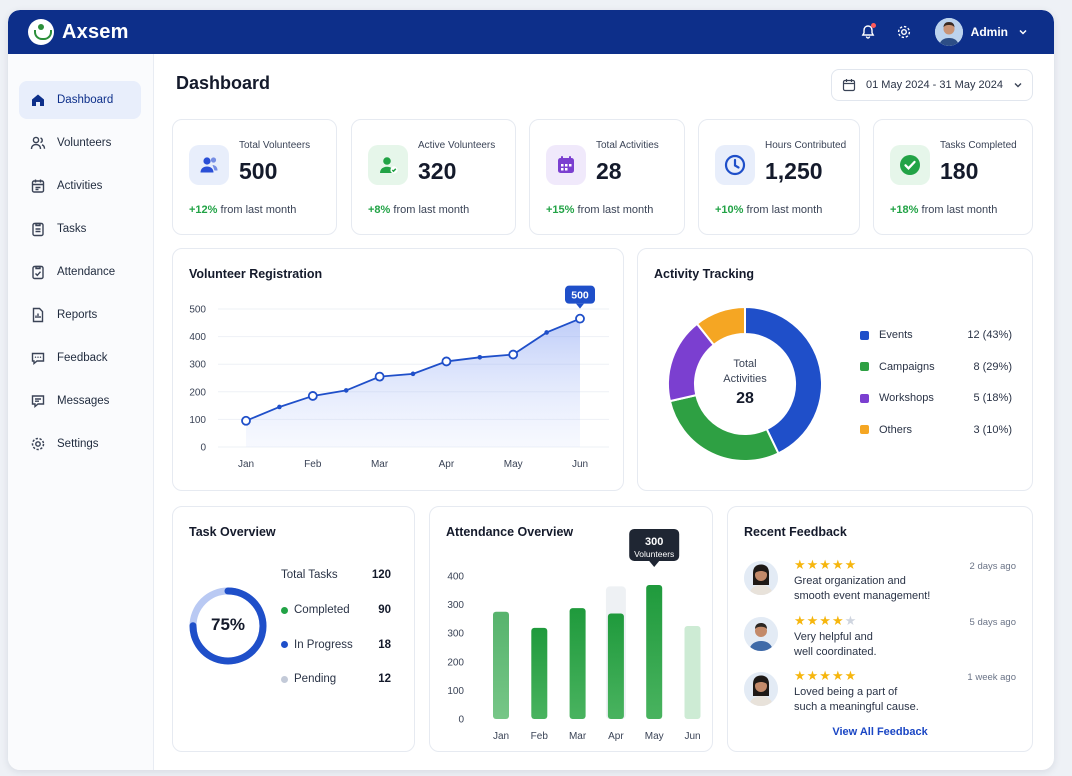 The image size is (1072, 776). What do you see at coordinates (868, 32) in the screenshot?
I see `bell-icon` at bounding box center [868, 32].